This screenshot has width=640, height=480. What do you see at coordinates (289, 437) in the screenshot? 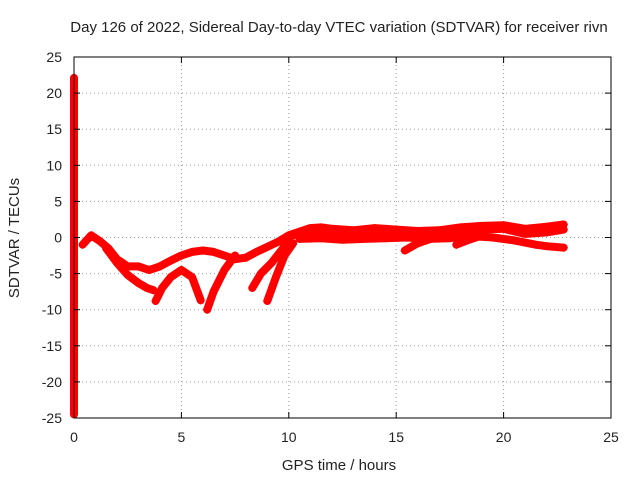
I see `x-tick-label: 10` at bounding box center [289, 437].